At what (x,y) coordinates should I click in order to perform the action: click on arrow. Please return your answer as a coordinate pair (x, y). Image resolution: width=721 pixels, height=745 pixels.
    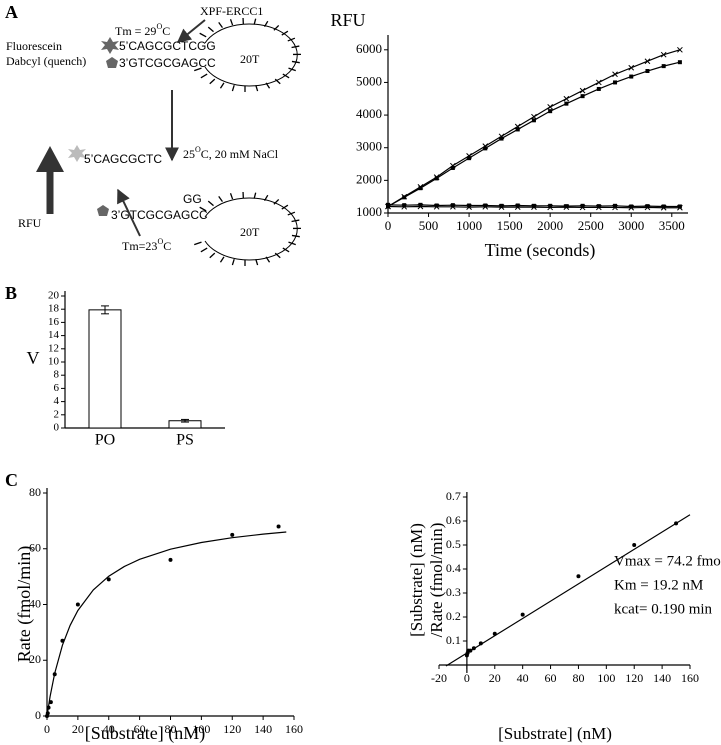
    Looking at the image, I should click on (129, 212).